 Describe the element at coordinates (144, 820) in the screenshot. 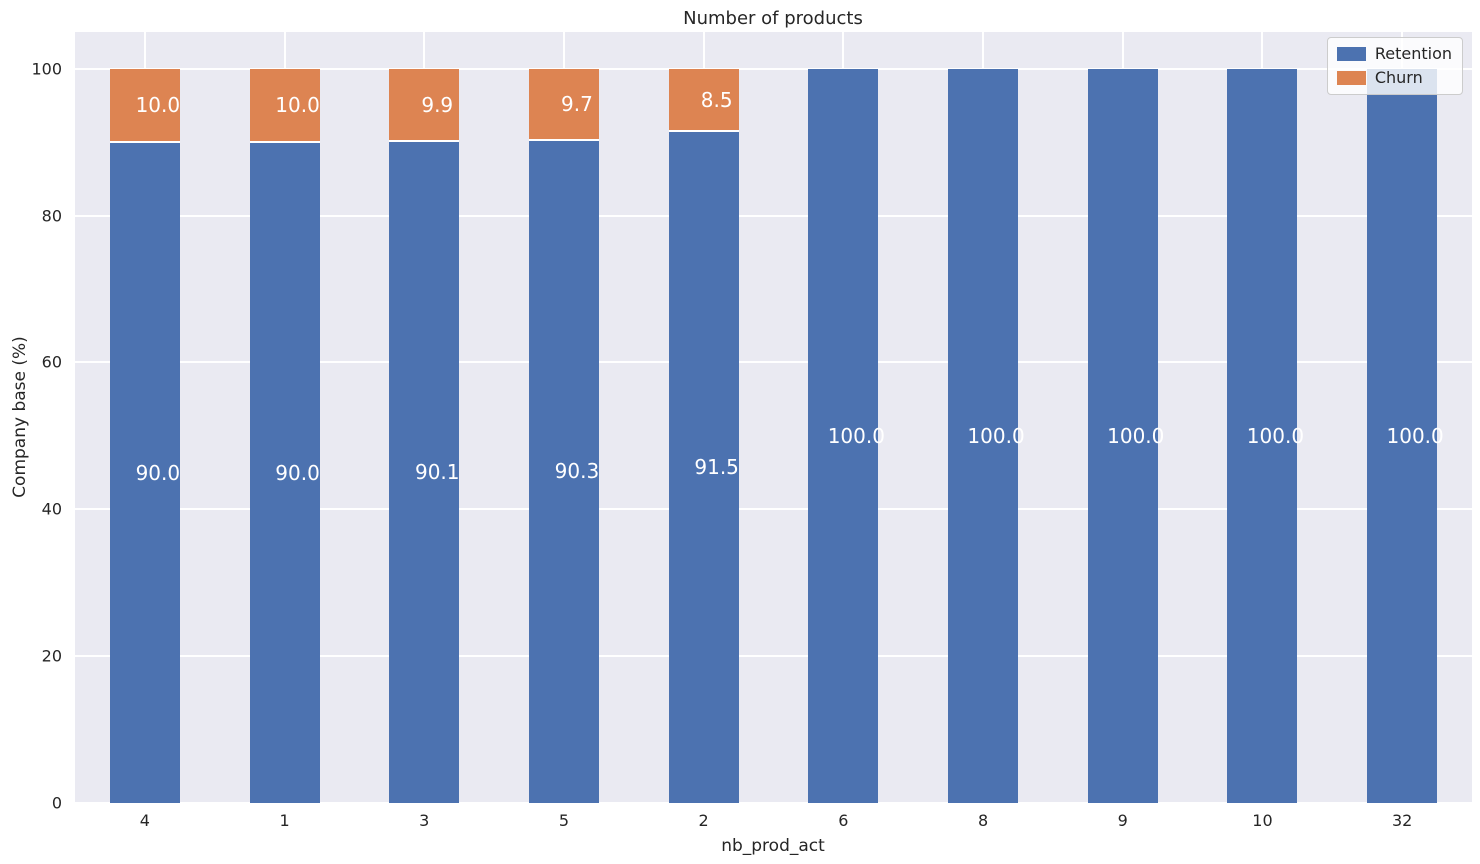

I see `x-tick-label: 4` at that location.